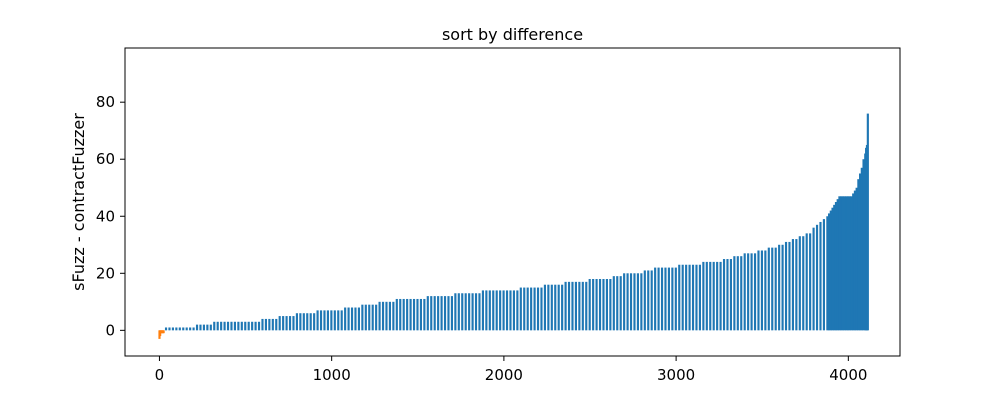  Describe the element at coordinates (105, 273) in the screenshot. I see `y-tick-label-1: 20` at that location.